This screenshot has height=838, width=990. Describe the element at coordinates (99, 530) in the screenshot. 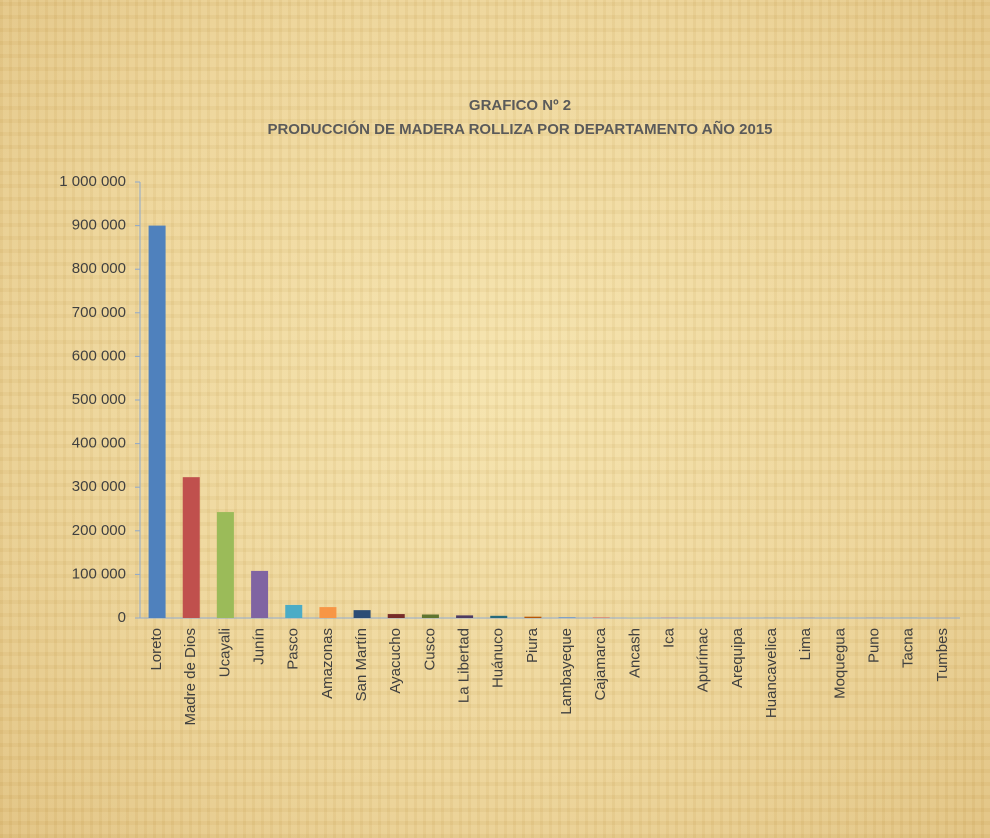

I see `y-tick-label: 200 000` at that location.